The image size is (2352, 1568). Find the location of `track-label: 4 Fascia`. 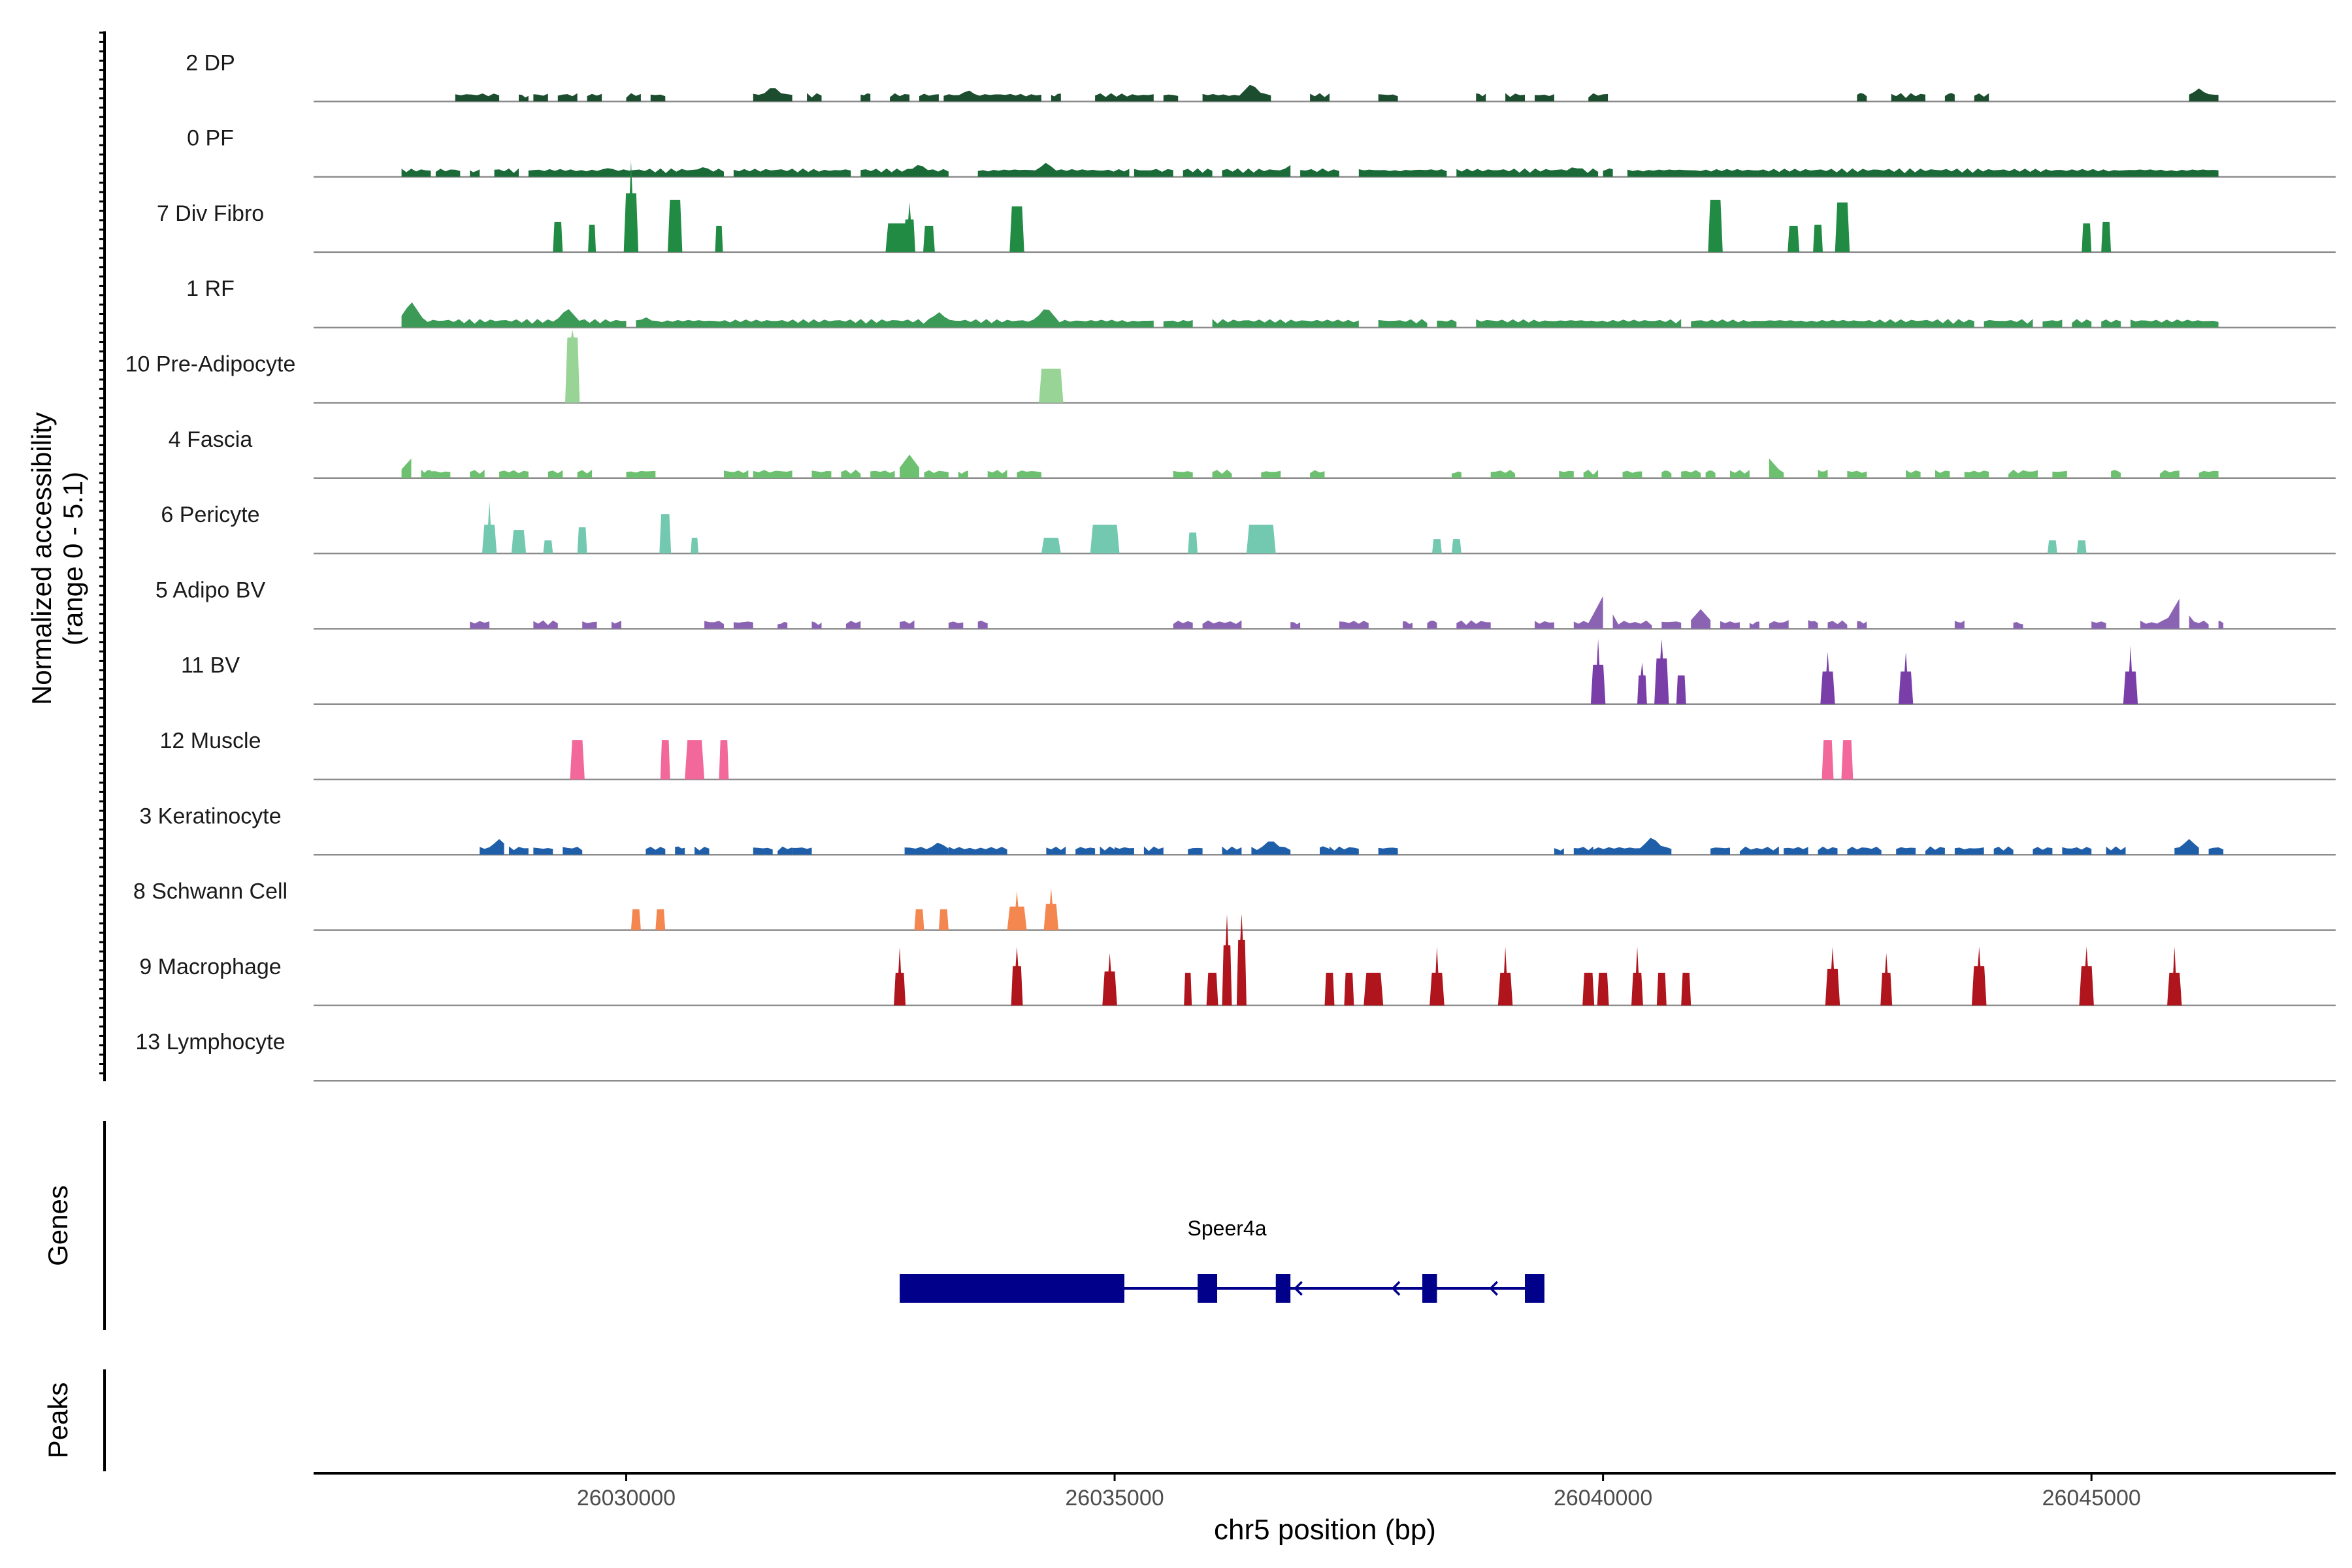

track-label: 4 Fascia is located at coordinates (211, 439).